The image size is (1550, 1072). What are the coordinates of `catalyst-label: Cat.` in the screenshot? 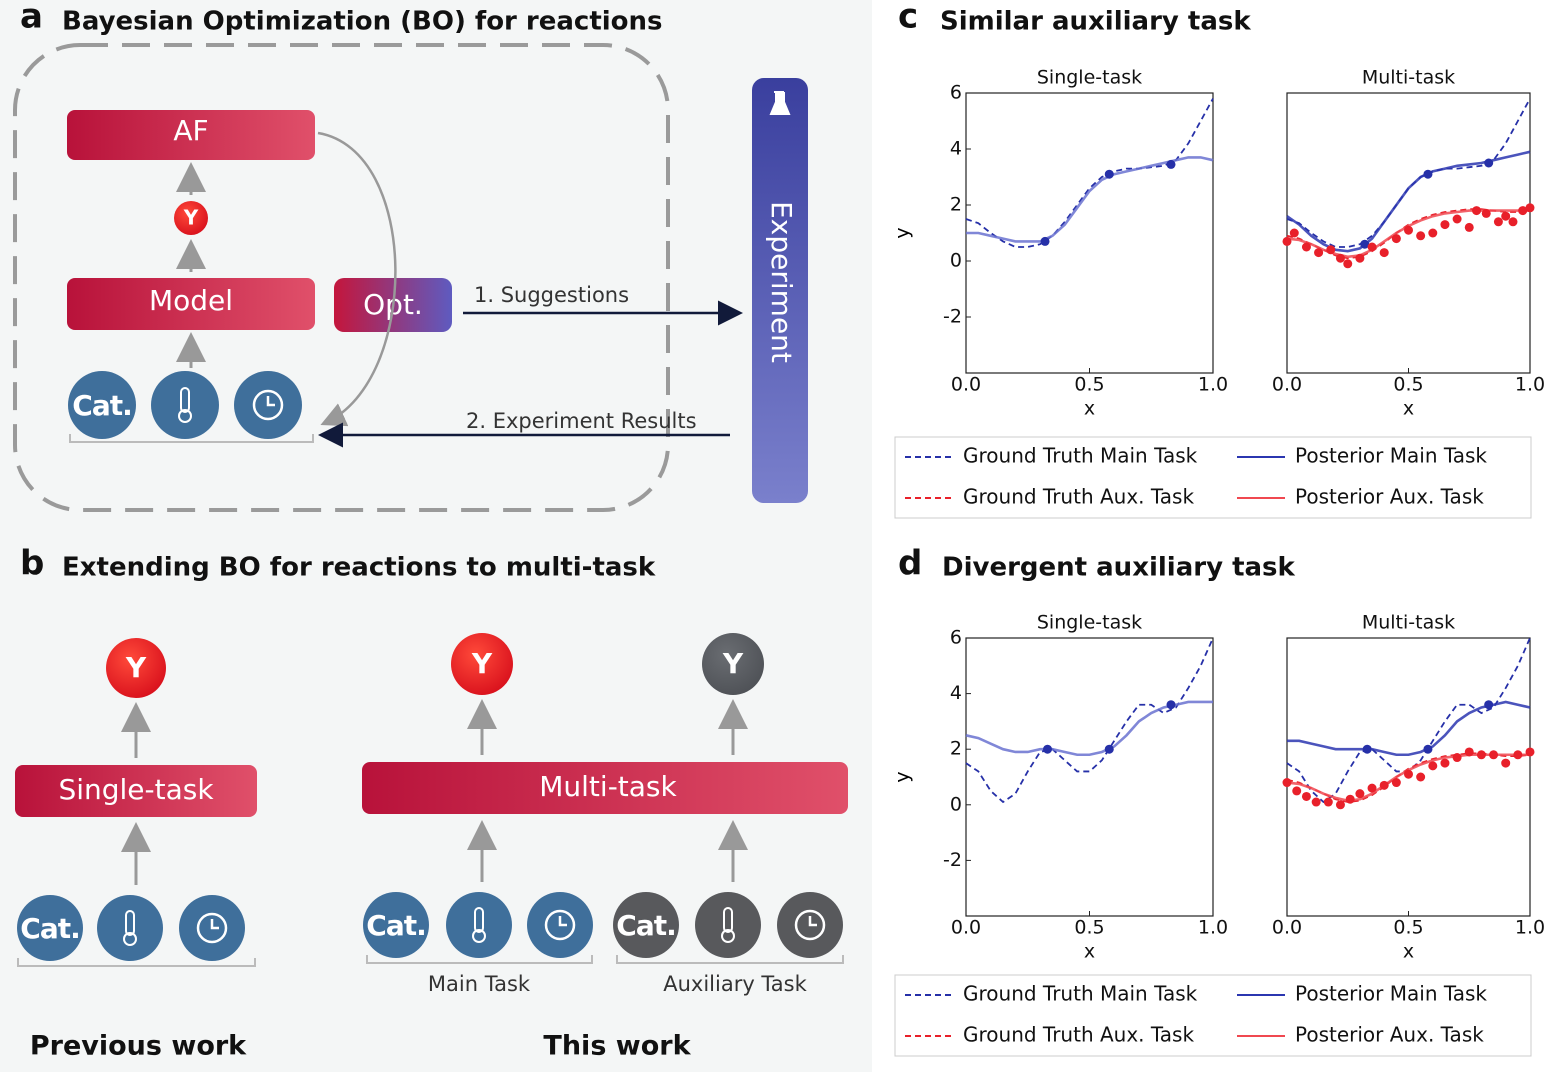 It's located at (49, 928).